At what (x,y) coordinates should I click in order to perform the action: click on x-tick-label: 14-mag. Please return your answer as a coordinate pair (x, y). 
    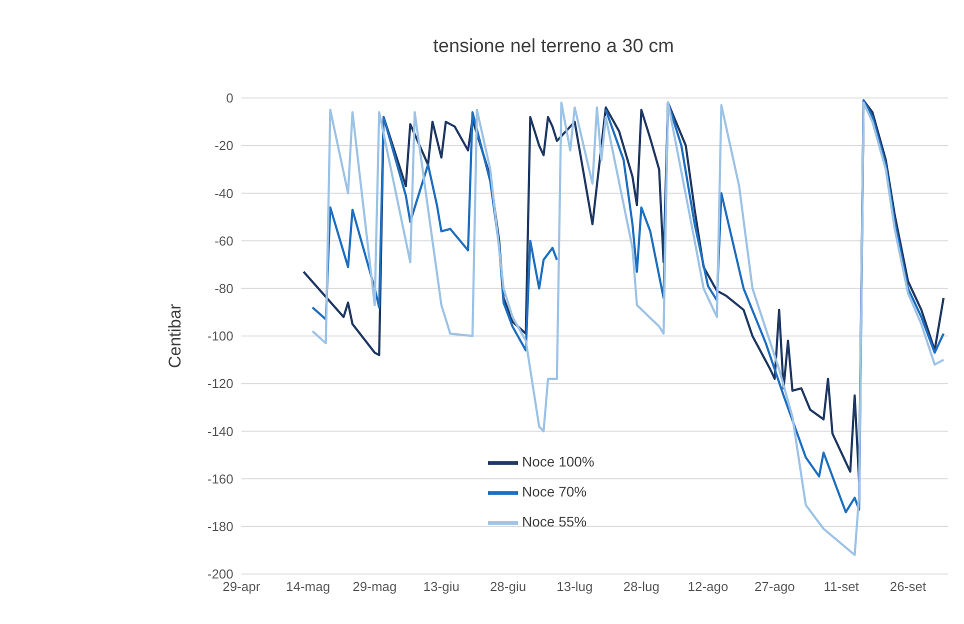
    Looking at the image, I should click on (308, 586).